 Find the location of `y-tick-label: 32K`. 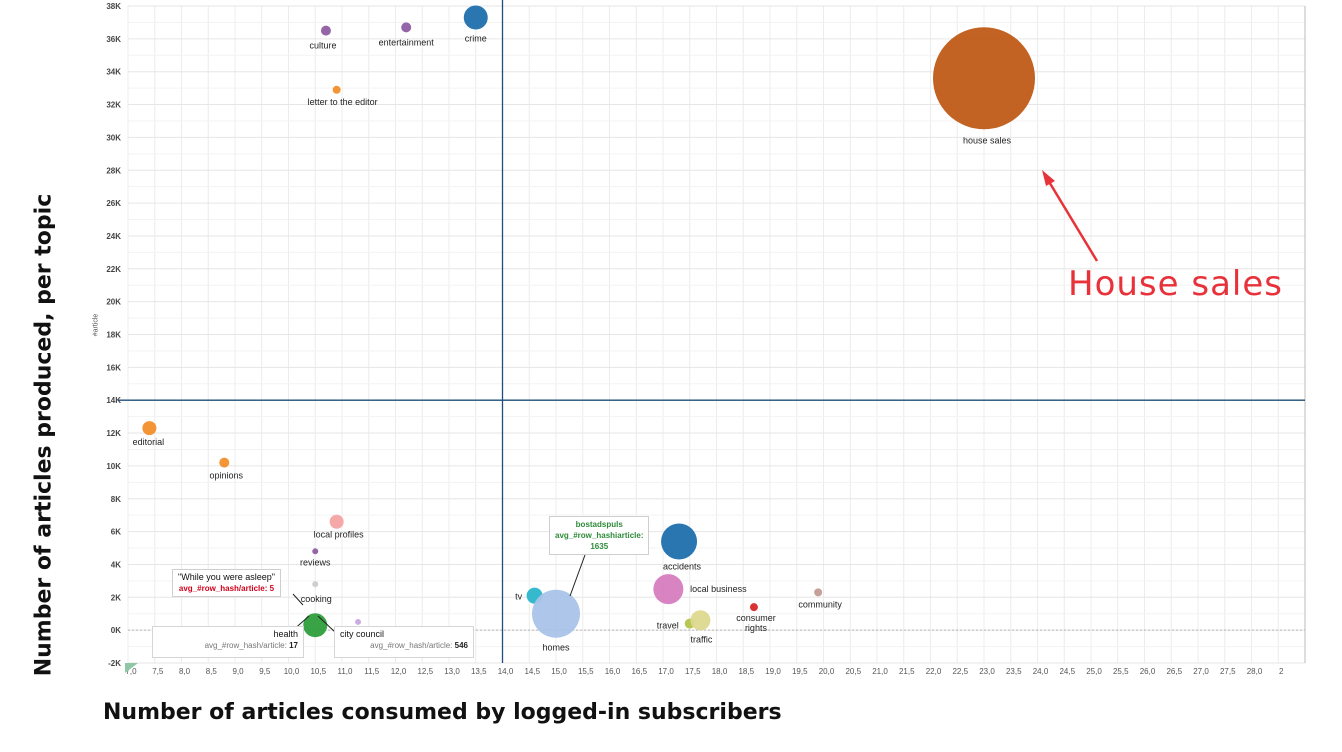

y-tick-label: 32K is located at coordinates (113, 105).